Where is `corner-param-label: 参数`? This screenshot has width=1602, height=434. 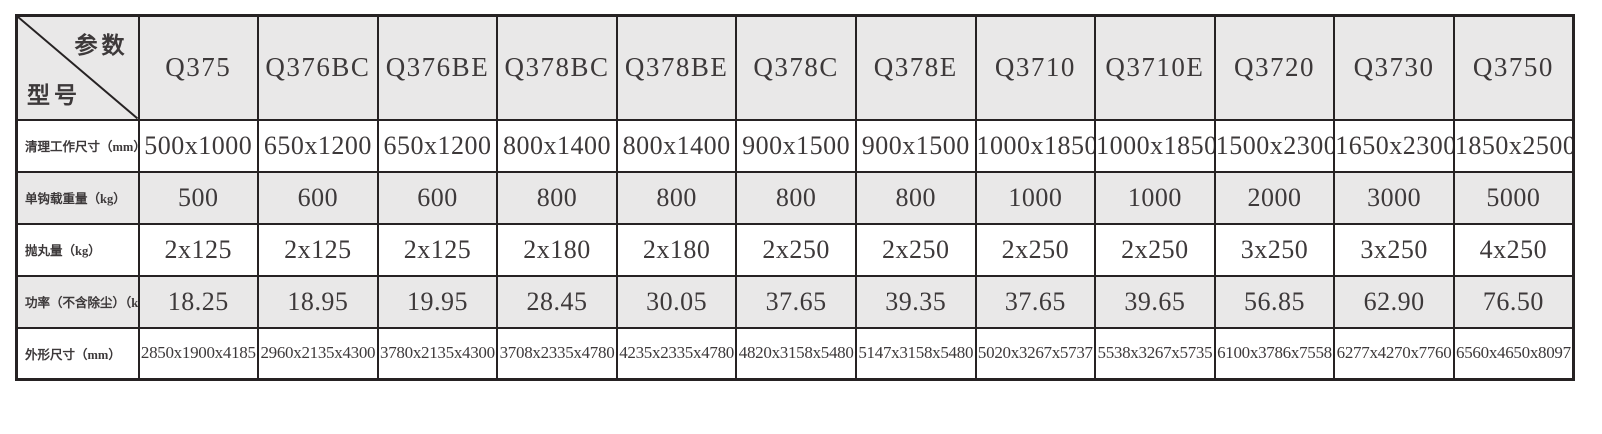 corner-param-label: 参数 is located at coordinates (101, 45).